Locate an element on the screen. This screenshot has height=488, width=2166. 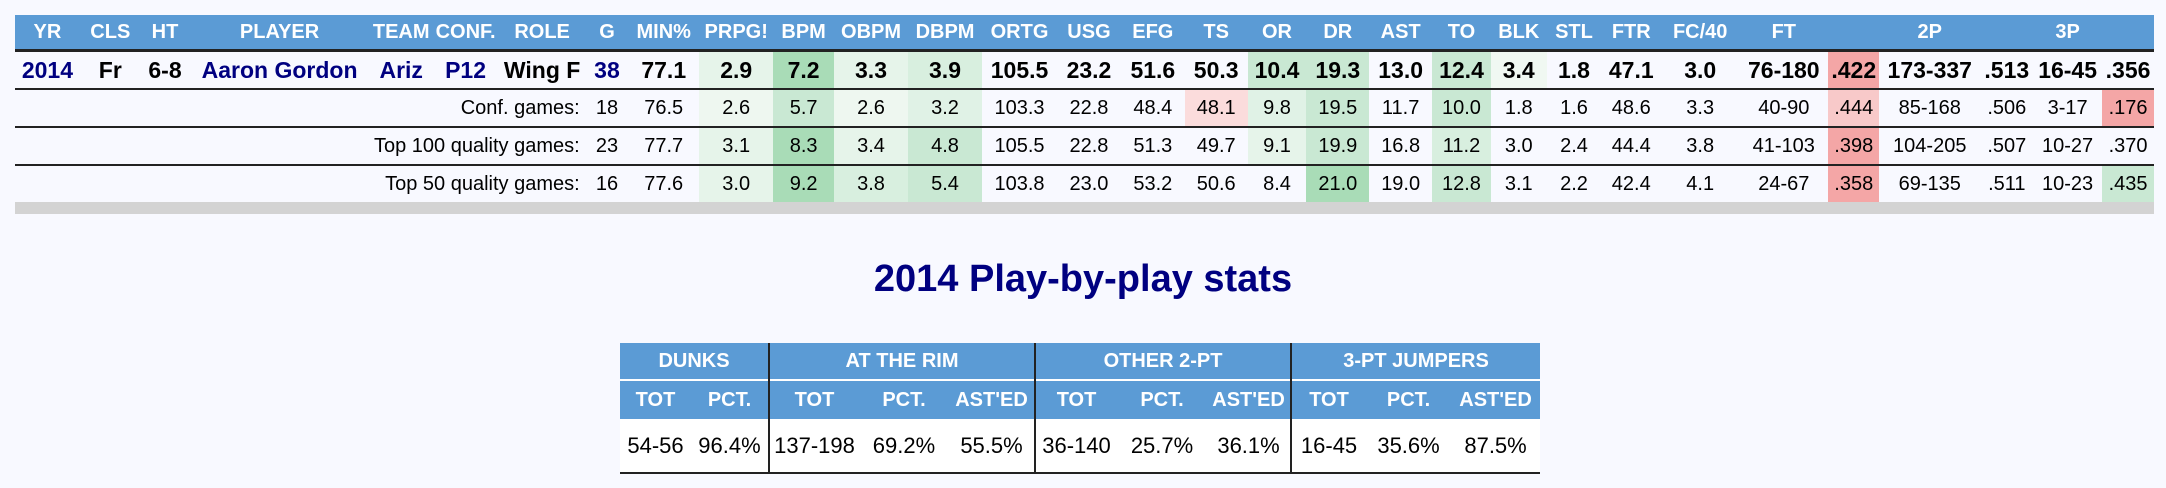
pbp-value: 25.7% is located at coordinates (1162, 446).